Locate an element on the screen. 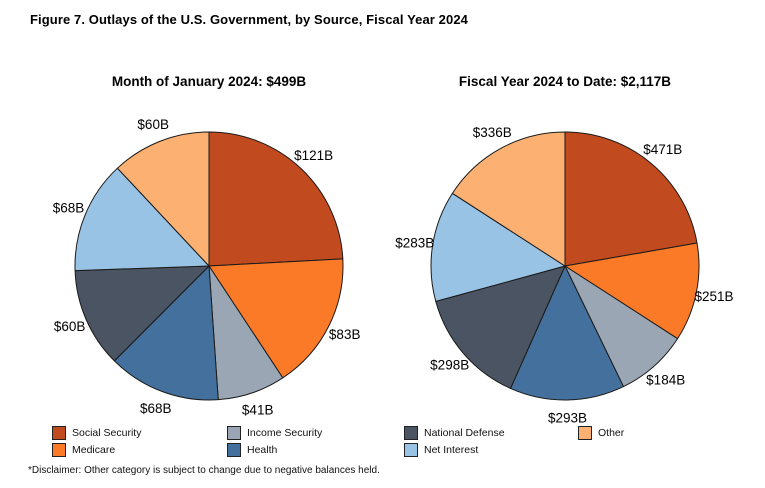 The height and width of the screenshot is (488, 765). slice-value-label-medicare: $83B is located at coordinates (345, 334).